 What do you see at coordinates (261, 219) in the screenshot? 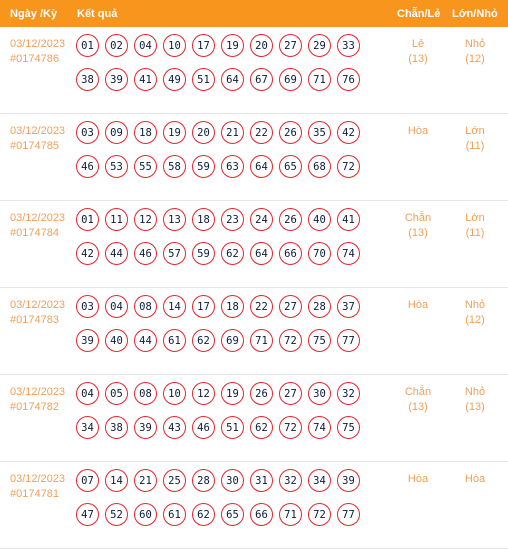
I see `number-ball: 24` at bounding box center [261, 219].